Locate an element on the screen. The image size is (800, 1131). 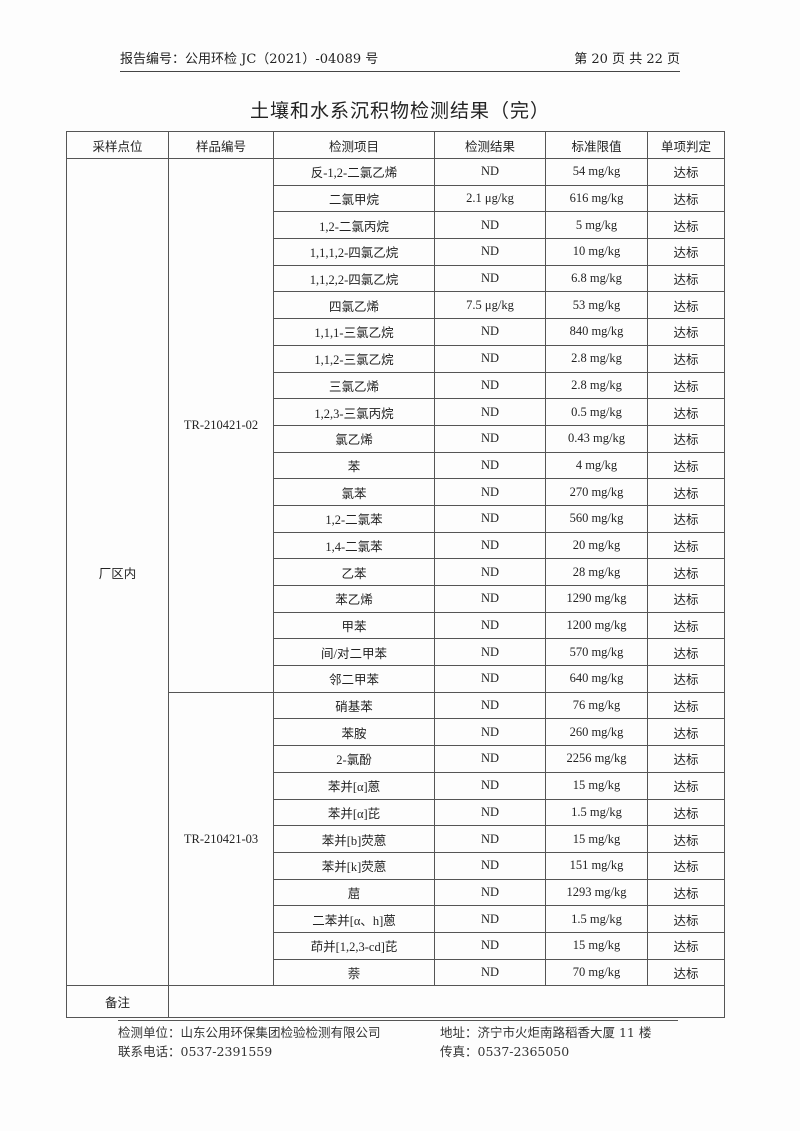
item-cell: 茚并[1,2,3-cd]芘 is located at coordinates (354, 945).